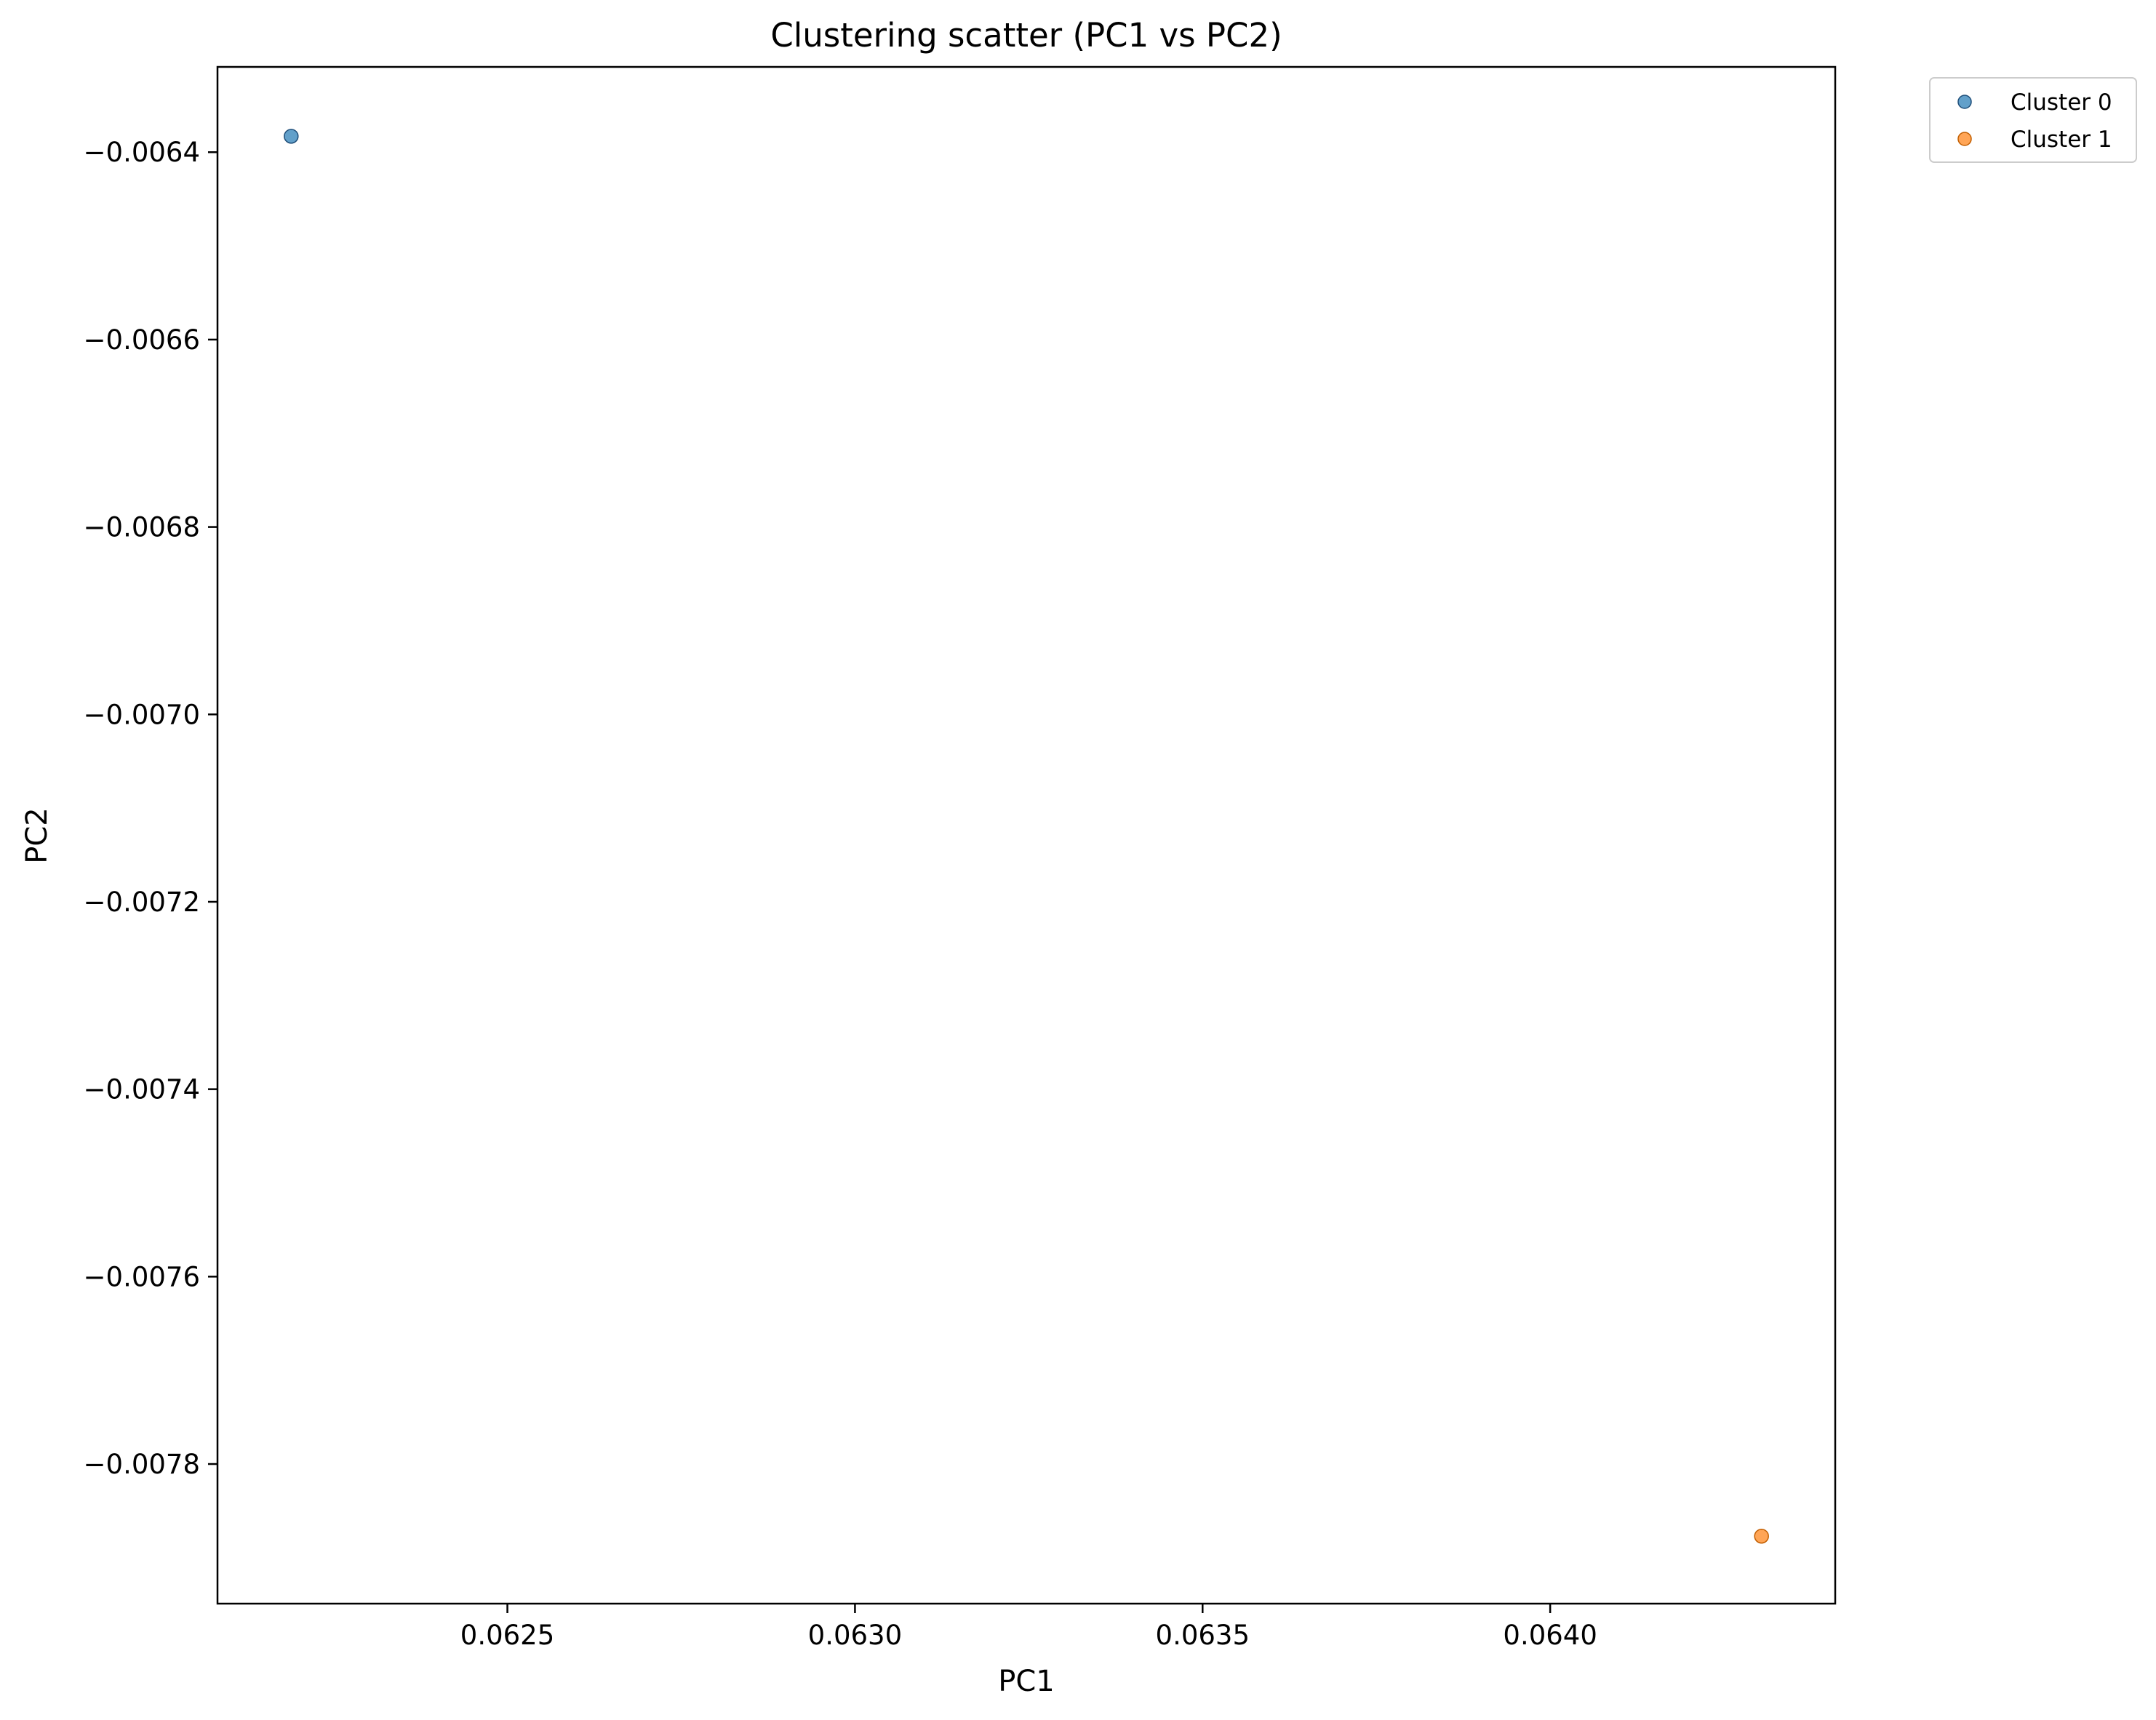 Image resolution: width=2156 pixels, height=1720 pixels. I want to click on y-tick-label: −0.0072, so click(142, 902).